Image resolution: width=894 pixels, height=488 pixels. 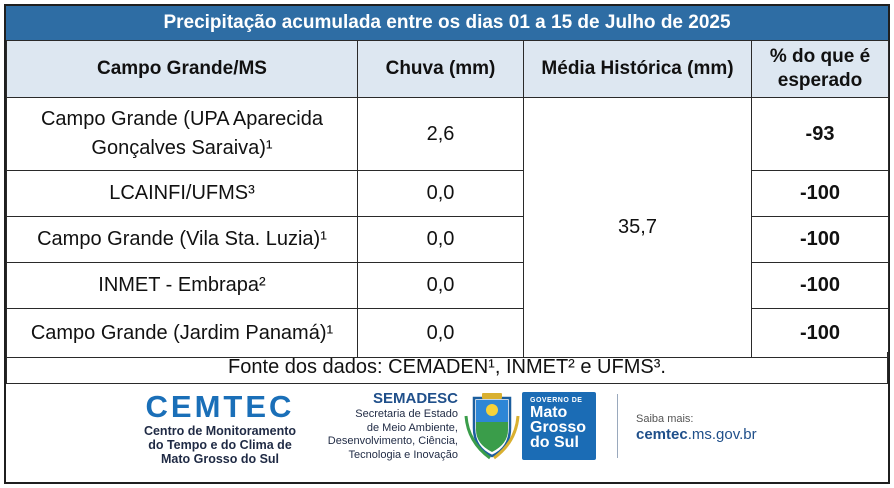 What do you see at coordinates (392, 441) in the screenshot?
I see `semadesc-line3: Desenvolvimento, Ciência,` at bounding box center [392, 441].